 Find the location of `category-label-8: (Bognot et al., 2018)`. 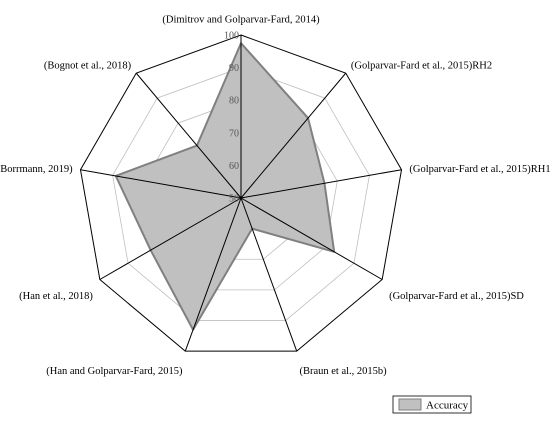

category-label-8: (Bognot et al., 2018) is located at coordinates (88, 66).